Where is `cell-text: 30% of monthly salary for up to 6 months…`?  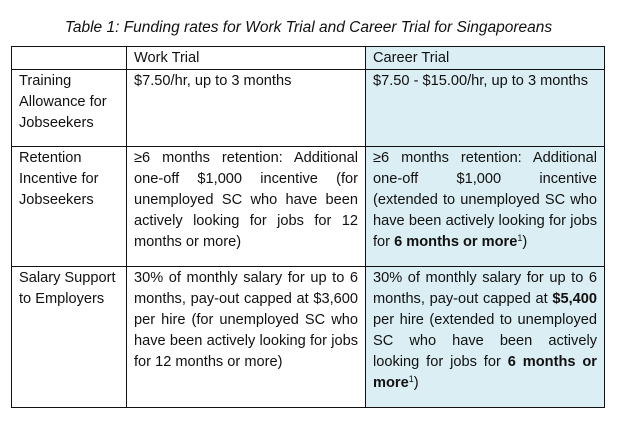 cell-text: 30% of monthly salary for up to 6 months… is located at coordinates (485, 288).